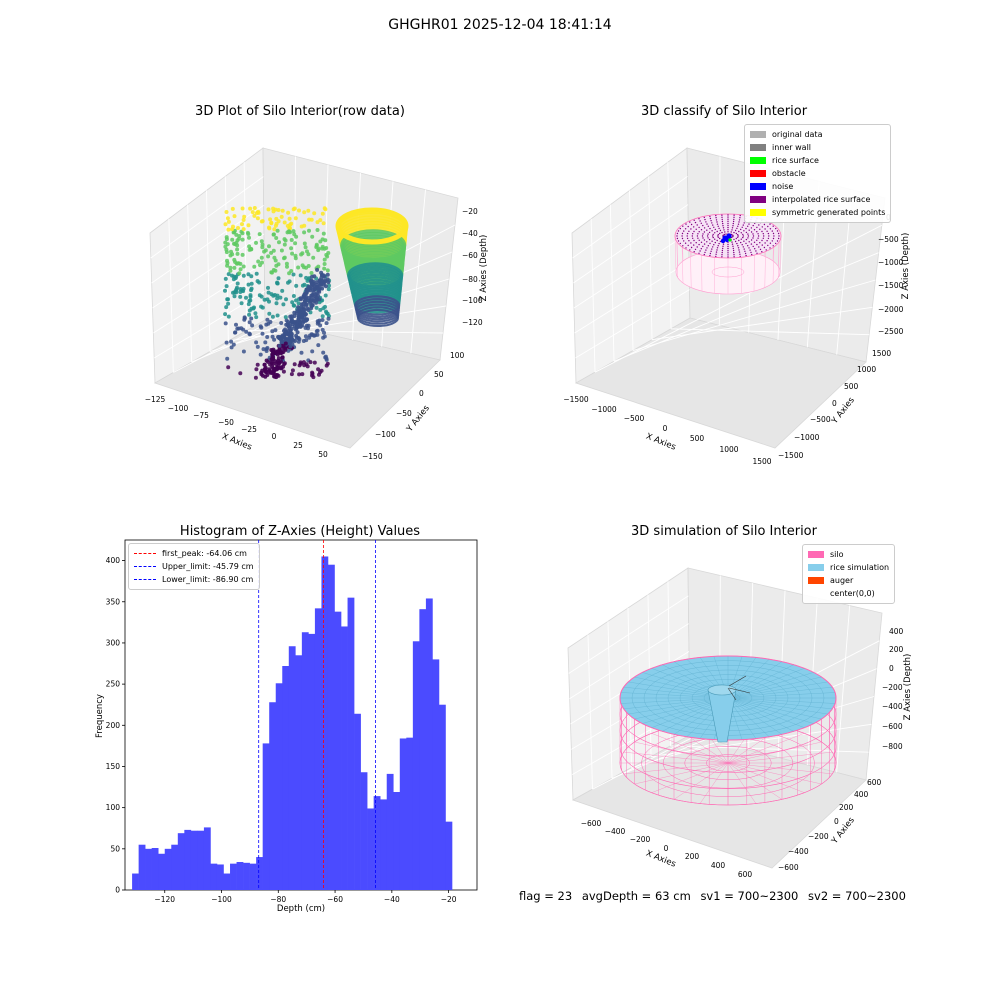  Describe the element at coordinates (500, 25) in the screenshot. I see `figure-title: GHGHR01 2025-12-04 18:41:14` at that location.